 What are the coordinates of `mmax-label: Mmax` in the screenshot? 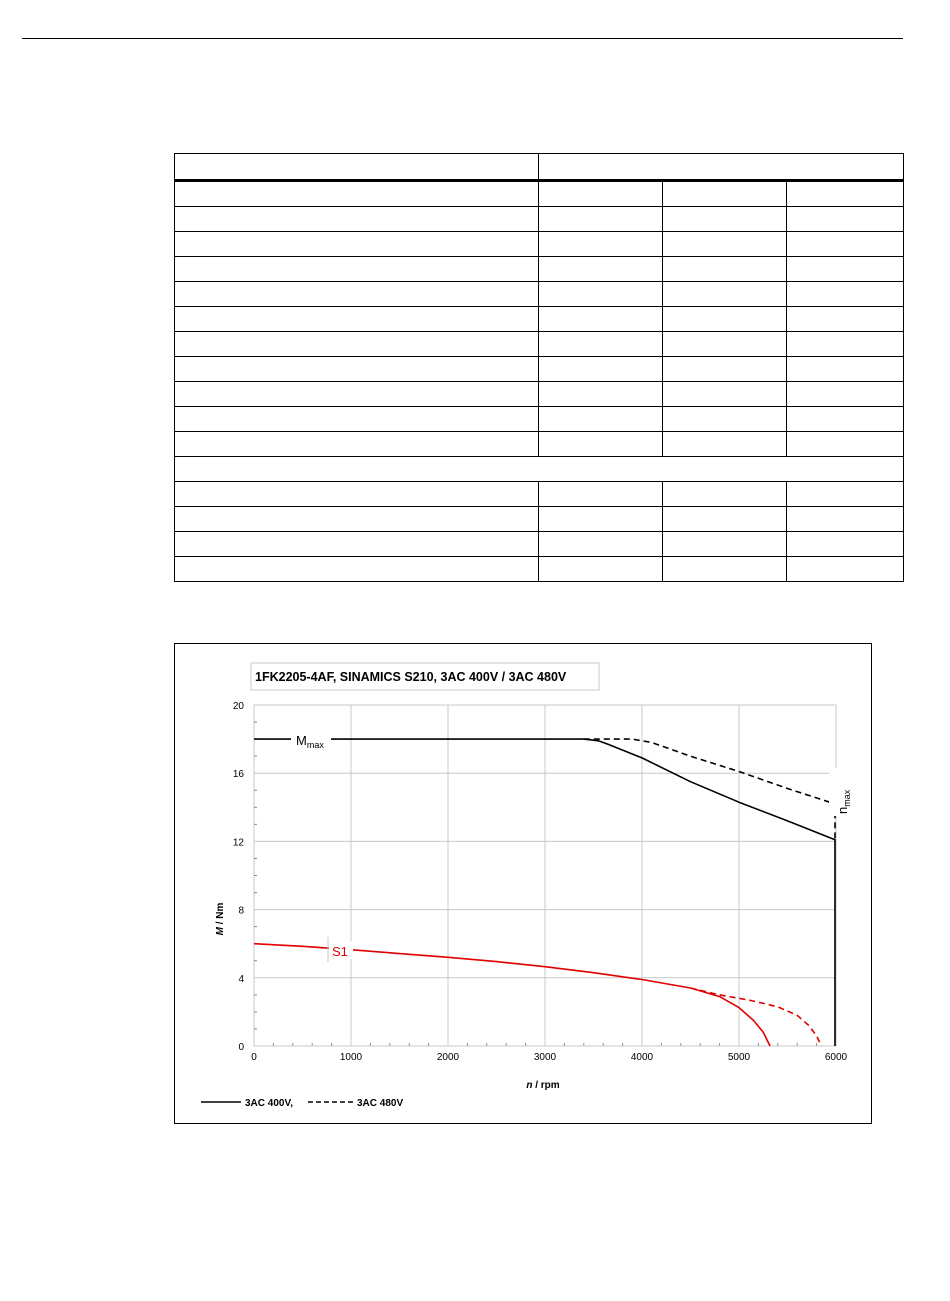 It's located at (310, 741).